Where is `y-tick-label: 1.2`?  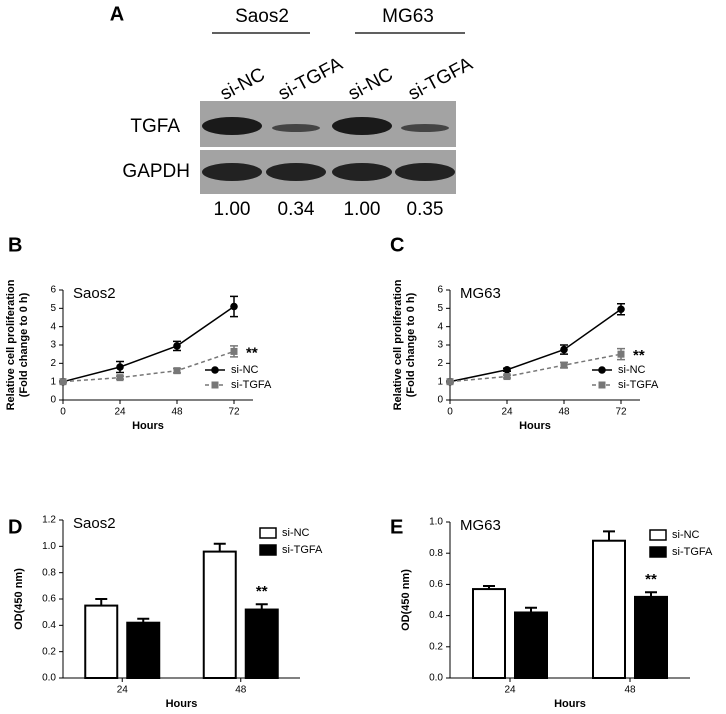
y-tick-label: 1.2 is located at coordinates (49, 520).